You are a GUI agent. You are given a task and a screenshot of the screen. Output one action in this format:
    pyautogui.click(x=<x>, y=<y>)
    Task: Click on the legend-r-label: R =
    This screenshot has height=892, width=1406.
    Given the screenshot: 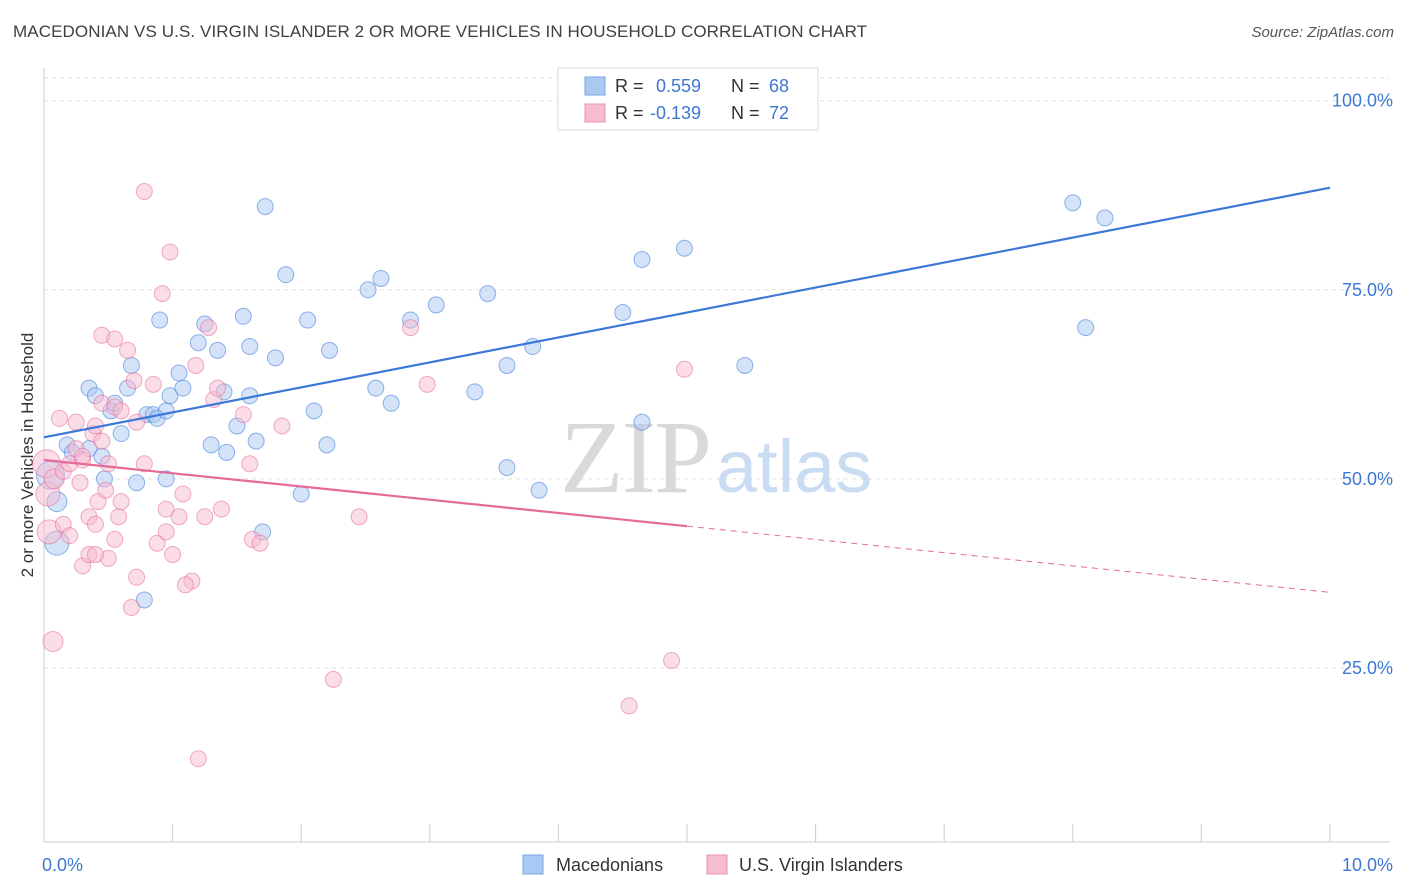 What is the action you would take?
    pyautogui.click(x=629, y=113)
    